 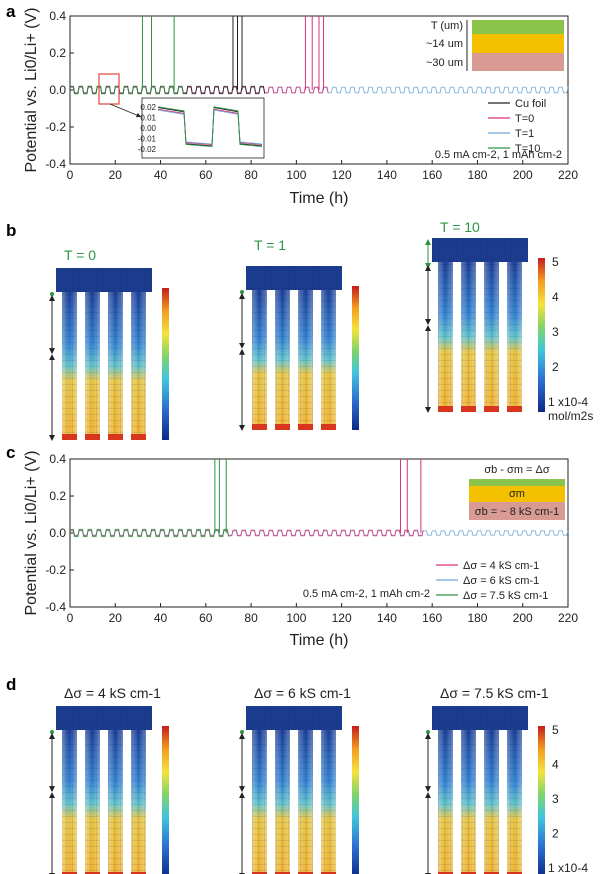 What do you see at coordinates (319, 55) in the screenshot?
I see `chart-a-lines` at bounding box center [319, 55].